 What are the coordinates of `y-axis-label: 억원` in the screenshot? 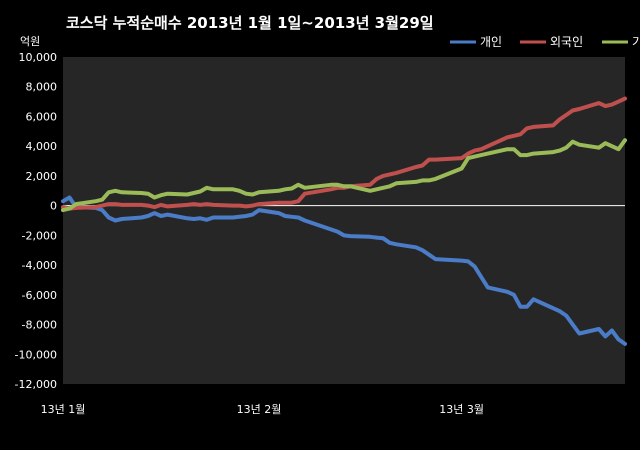 It's located at (30, 41).